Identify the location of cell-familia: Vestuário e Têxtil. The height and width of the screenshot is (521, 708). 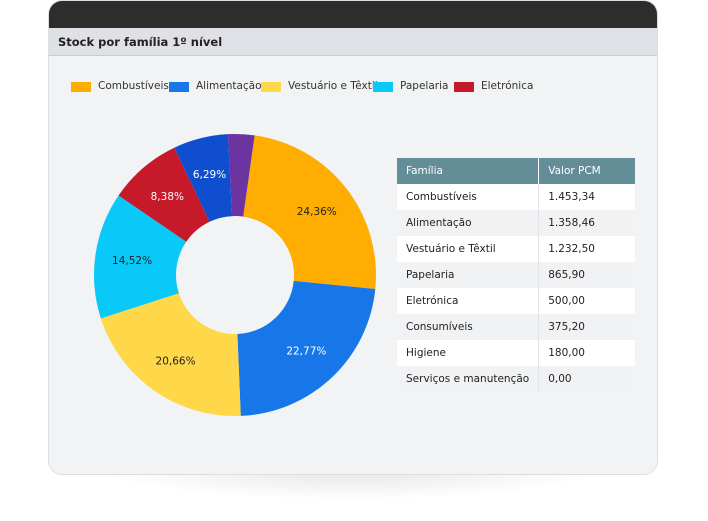
(468, 249).